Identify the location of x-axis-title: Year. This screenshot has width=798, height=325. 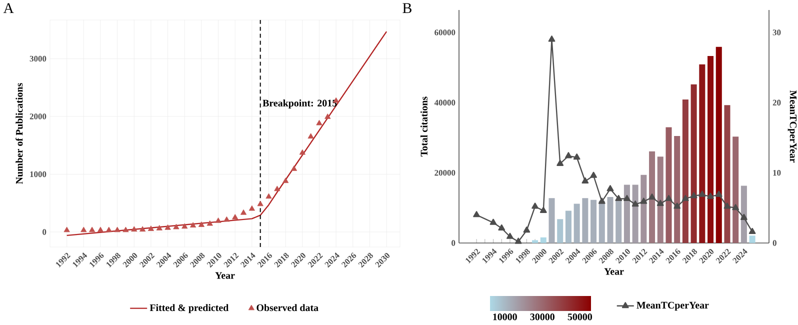
(614, 271).